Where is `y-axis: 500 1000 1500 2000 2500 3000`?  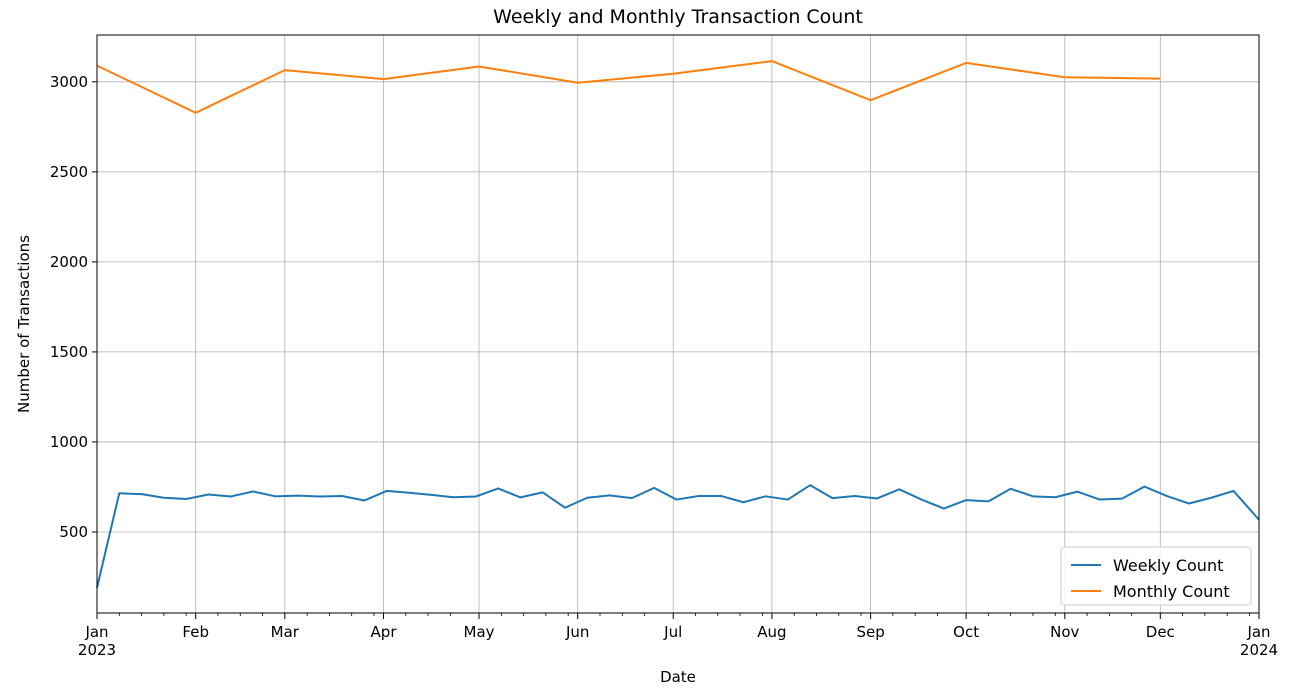 y-axis: 500 1000 1500 2000 2500 3000 is located at coordinates (73, 307).